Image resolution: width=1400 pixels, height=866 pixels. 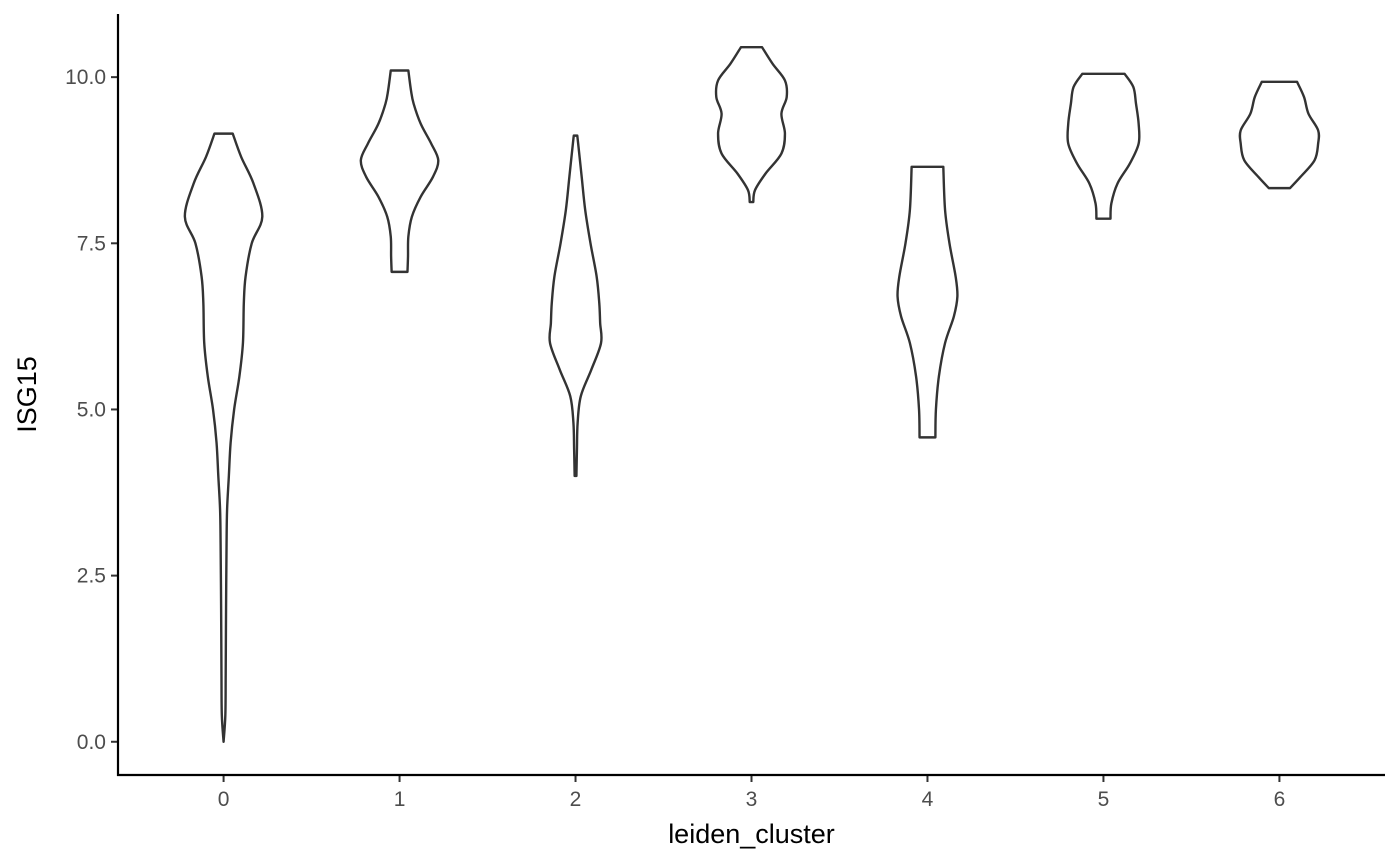 I want to click on y-tick-label: 5.0, so click(x=91, y=409).